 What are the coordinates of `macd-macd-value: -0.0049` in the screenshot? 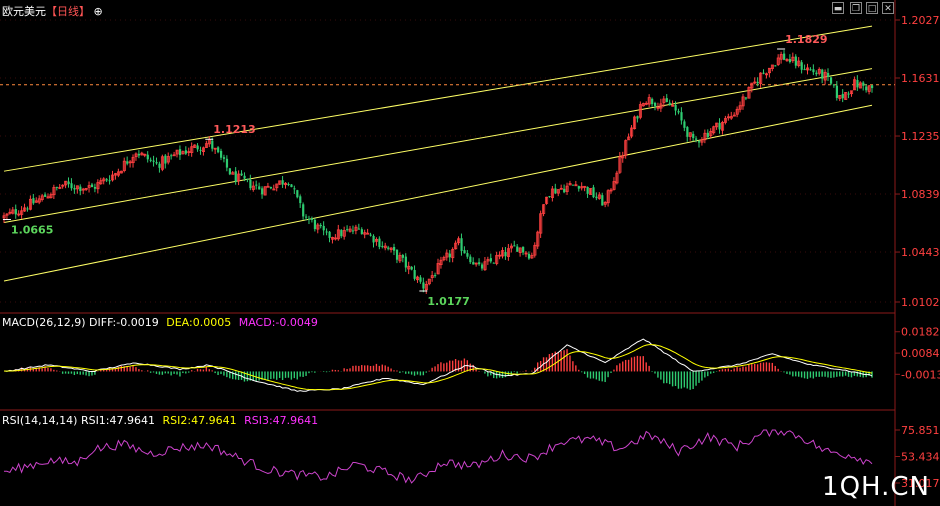 It's located at (296, 322).